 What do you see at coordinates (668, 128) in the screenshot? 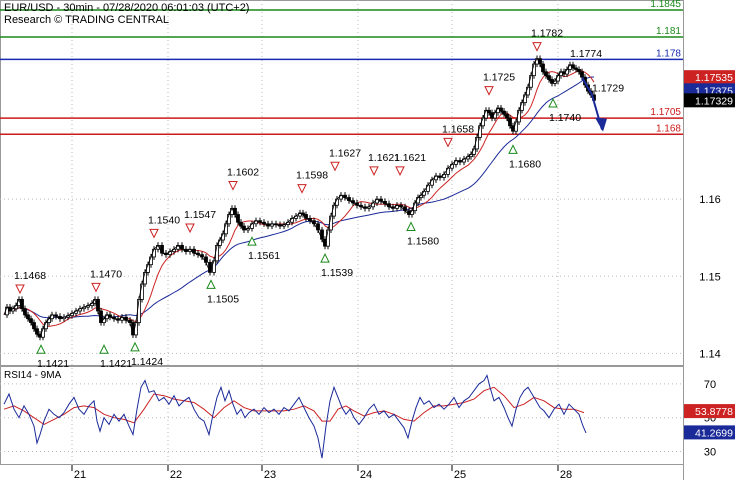
I see `level-label: 1.168` at bounding box center [668, 128].